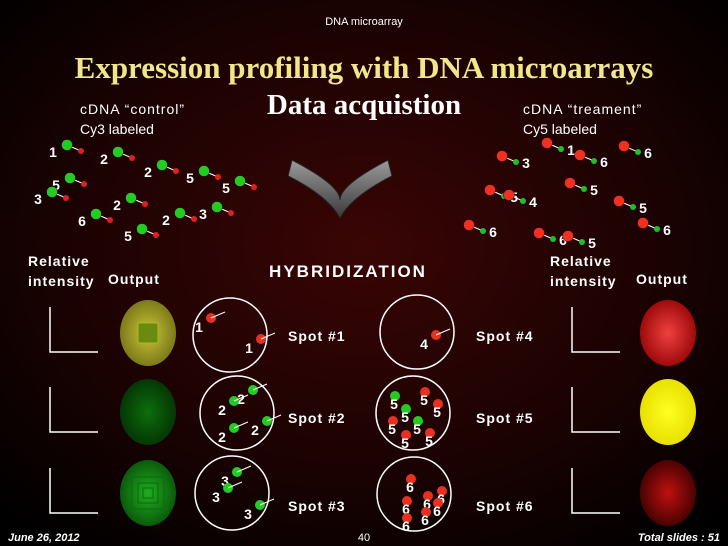 The image size is (728, 546). Describe the element at coordinates (533, 202) in the screenshot. I see `spot-number: 4` at that location.